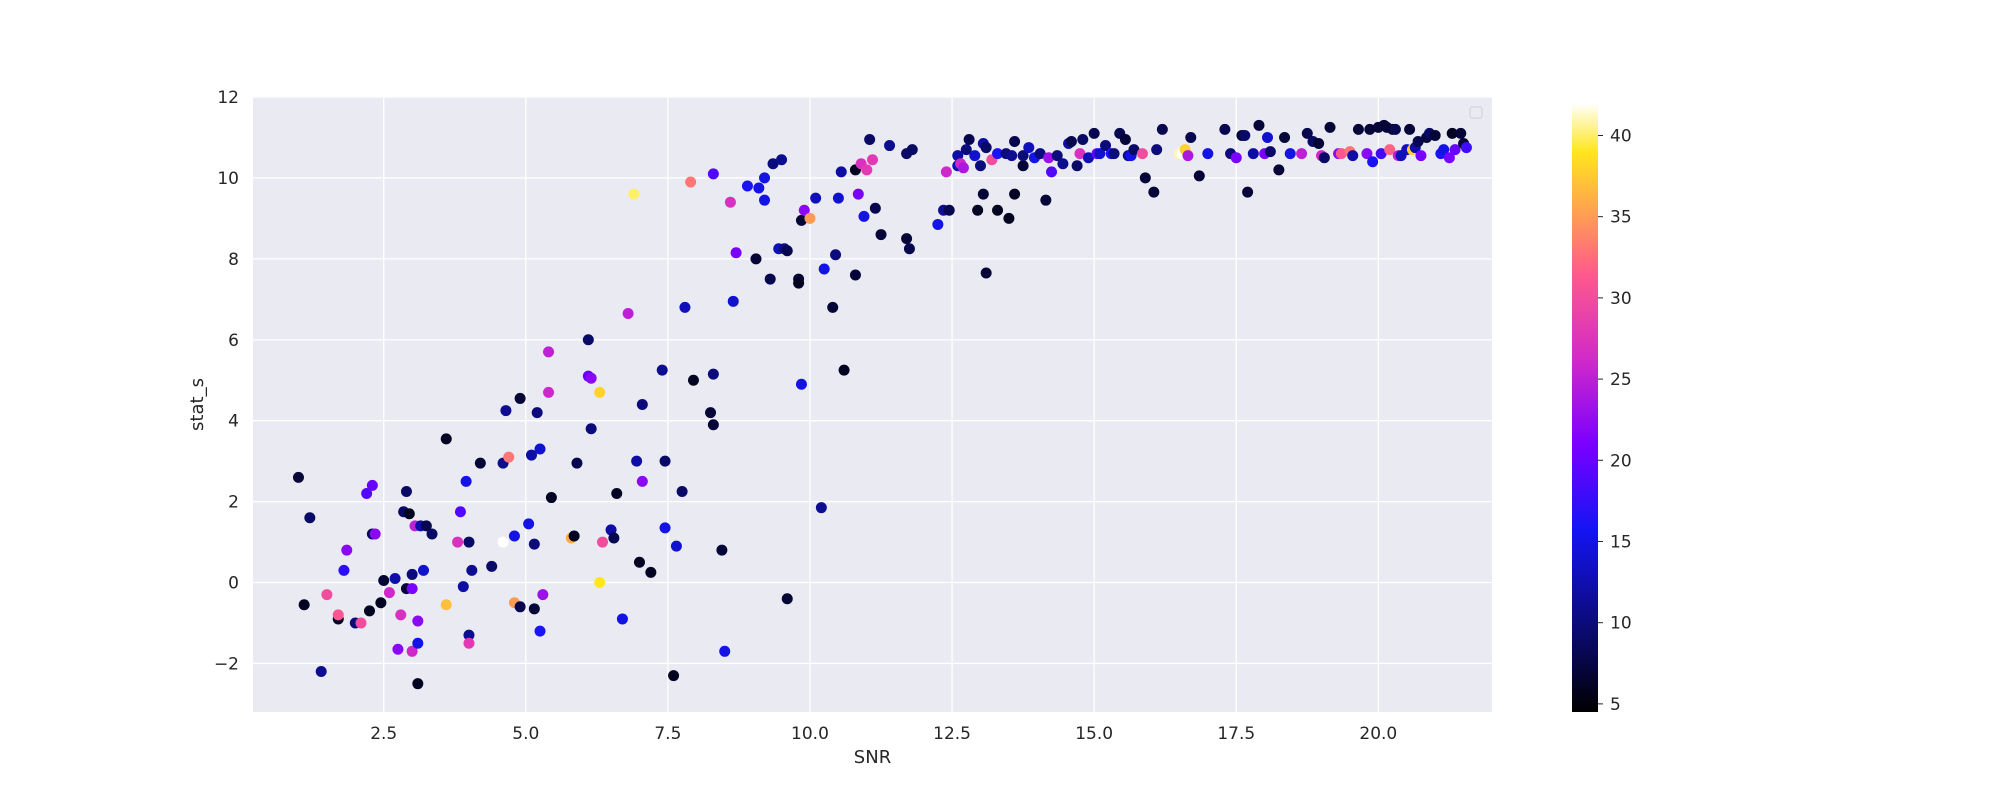  I want to click on x-tick-label: 20.0, so click(1378, 734).